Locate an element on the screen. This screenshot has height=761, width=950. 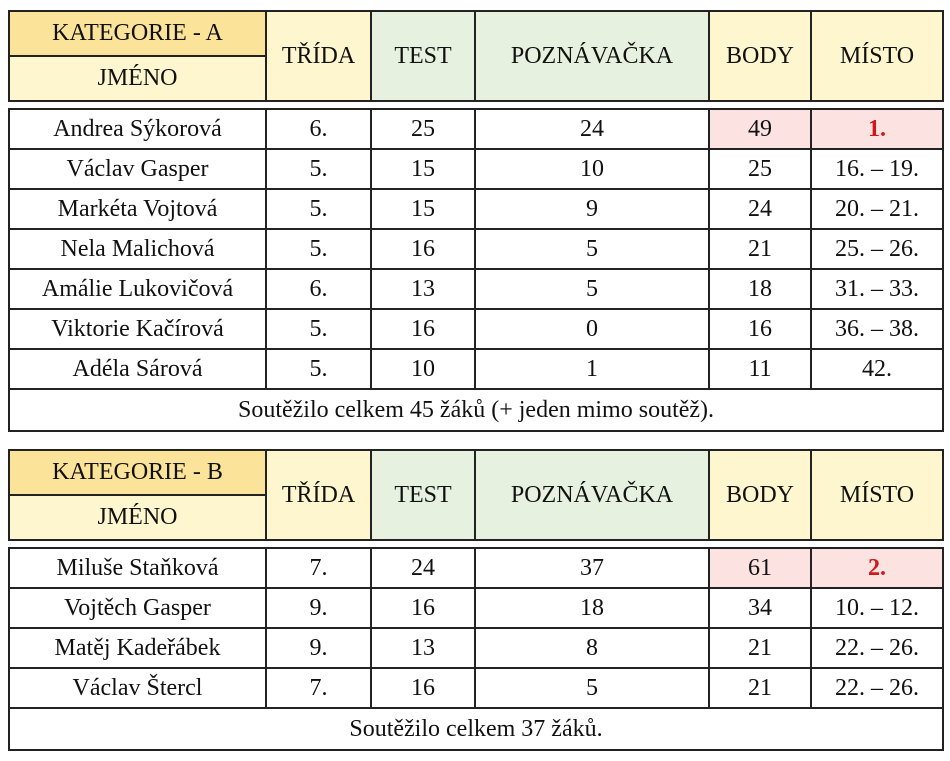
cell-misto: 36. – 38. is located at coordinates (877, 329).